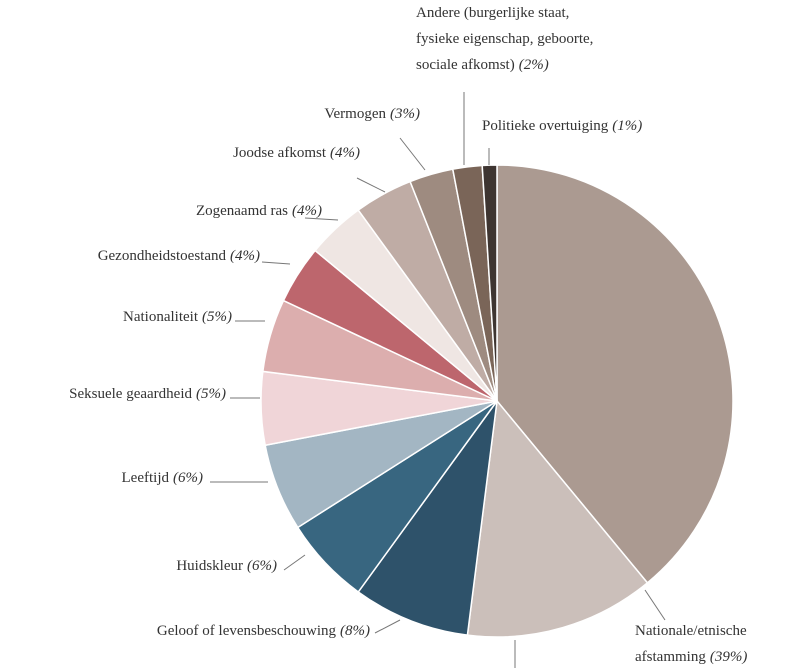  What do you see at coordinates (355, 631) in the screenshot?
I see `value-label: (8%)` at bounding box center [355, 631].